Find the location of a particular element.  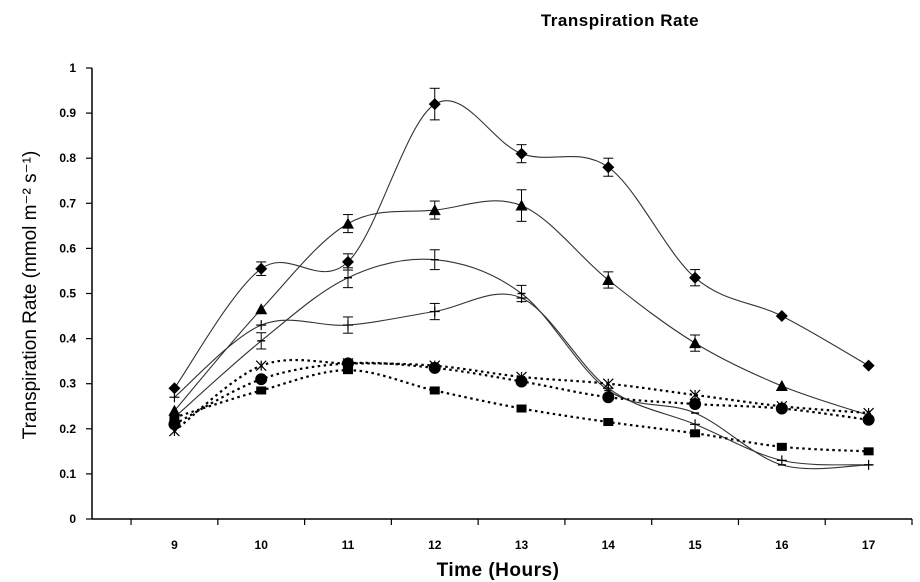

y-ticks: 0 0.1 0.2 0.3 0.4 0.5 0.6 0.7 0.8 0.9 1 is located at coordinates (75, 293).